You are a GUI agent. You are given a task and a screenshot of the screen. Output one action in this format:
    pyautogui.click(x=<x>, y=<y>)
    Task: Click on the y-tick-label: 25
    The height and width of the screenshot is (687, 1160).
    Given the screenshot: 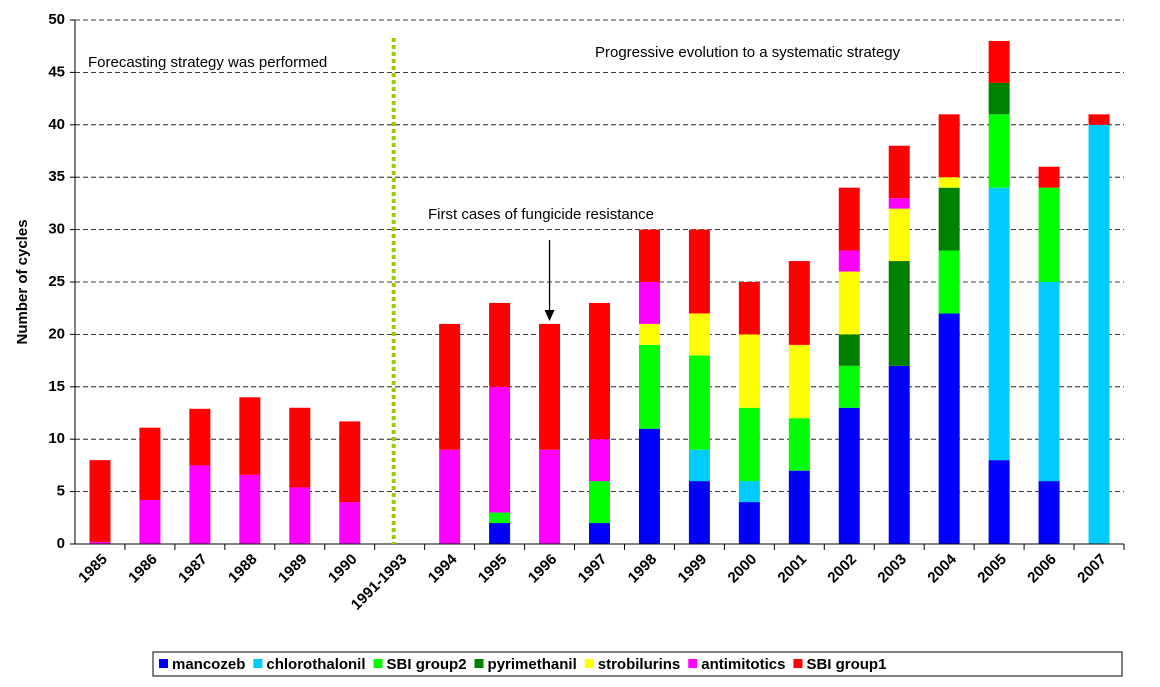 What is the action you would take?
    pyautogui.click(x=56, y=281)
    